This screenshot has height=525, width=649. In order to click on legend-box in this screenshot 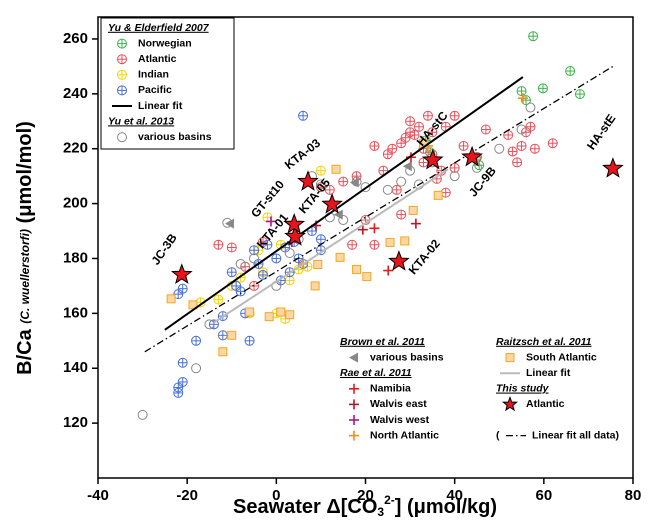, I will do `click(167, 83)`.